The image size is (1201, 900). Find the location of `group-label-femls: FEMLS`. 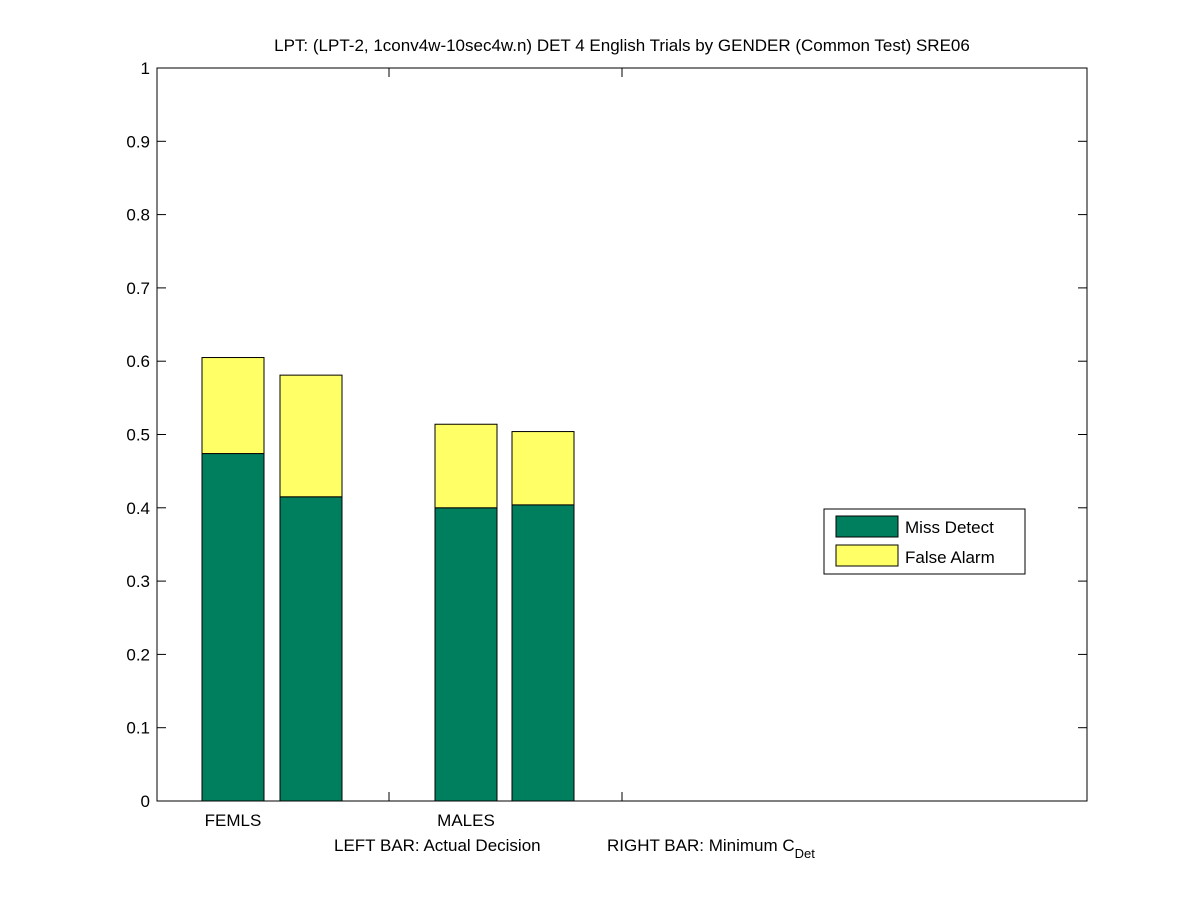

group-label-femls: FEMLS is located at coordinates (233, 820).